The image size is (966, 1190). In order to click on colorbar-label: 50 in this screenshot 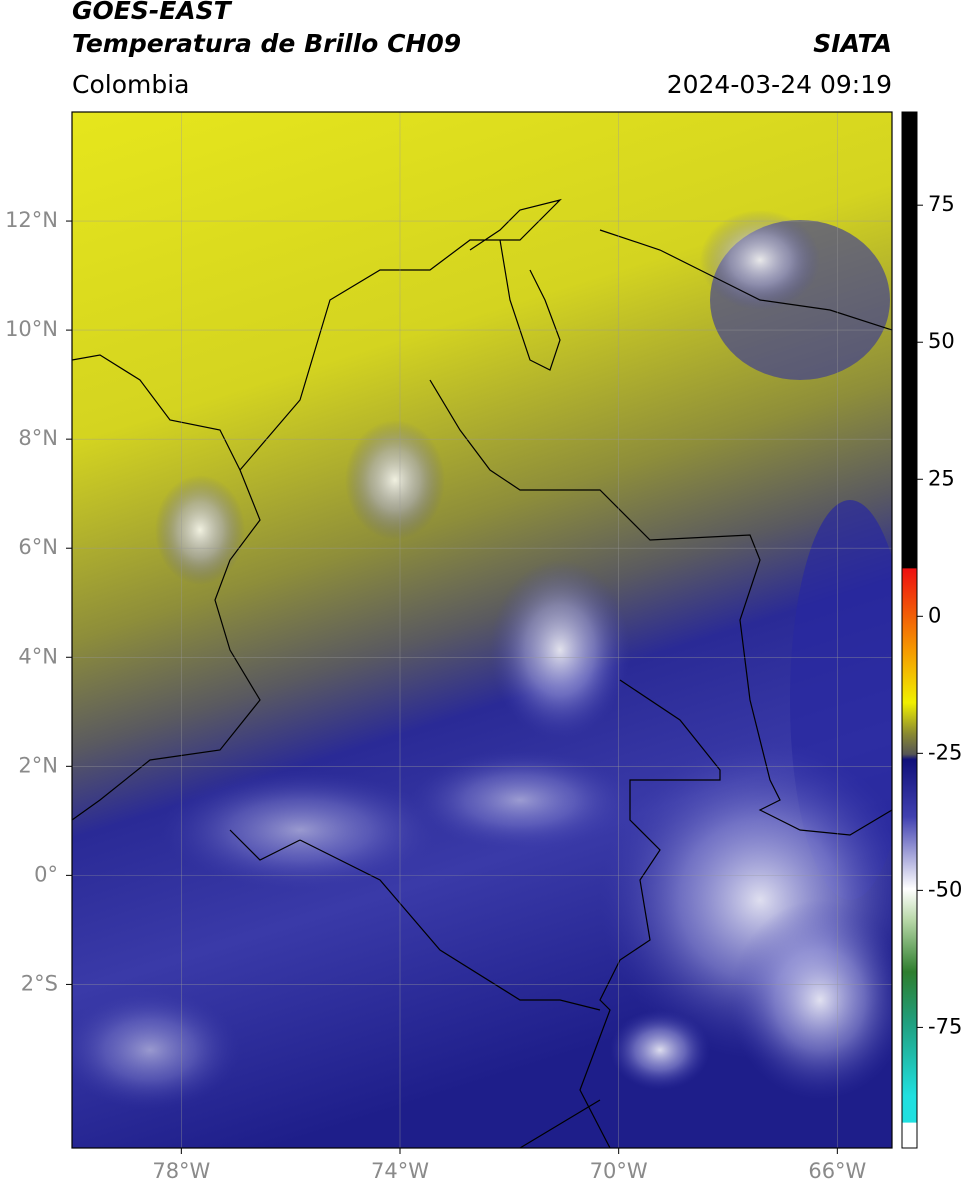, I will do `click(941, 341)`.